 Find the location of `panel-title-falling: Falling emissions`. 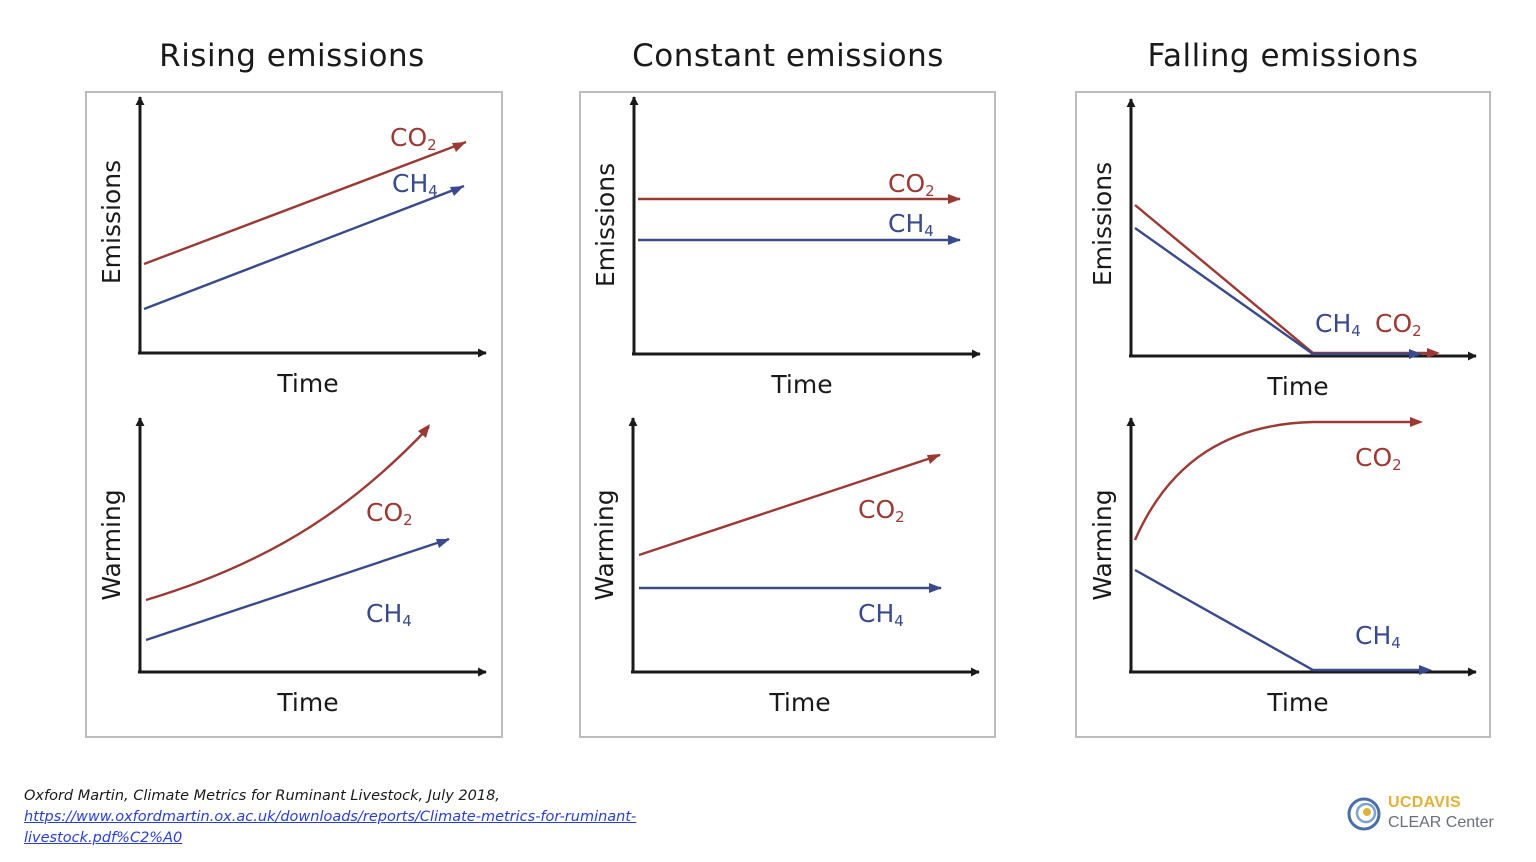

panel-title-falling: Falling emissions is located at coordinates (1283, 56).